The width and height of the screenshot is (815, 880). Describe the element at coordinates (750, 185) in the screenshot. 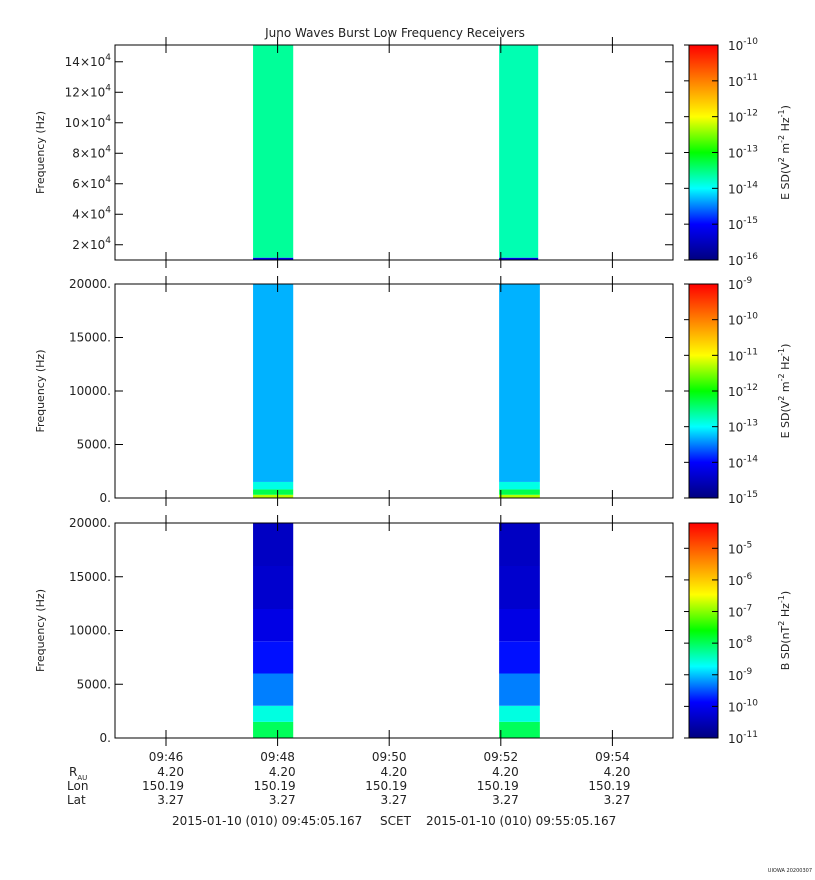

I see `tick-exponent: -14` at that location.